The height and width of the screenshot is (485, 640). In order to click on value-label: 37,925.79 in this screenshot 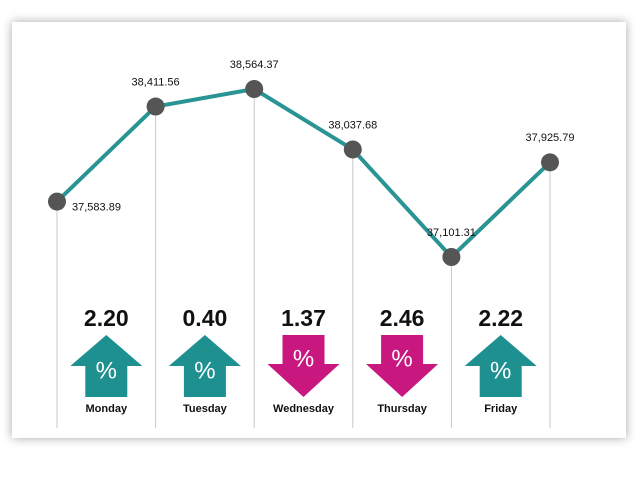, I will do `click(550, 138)`.